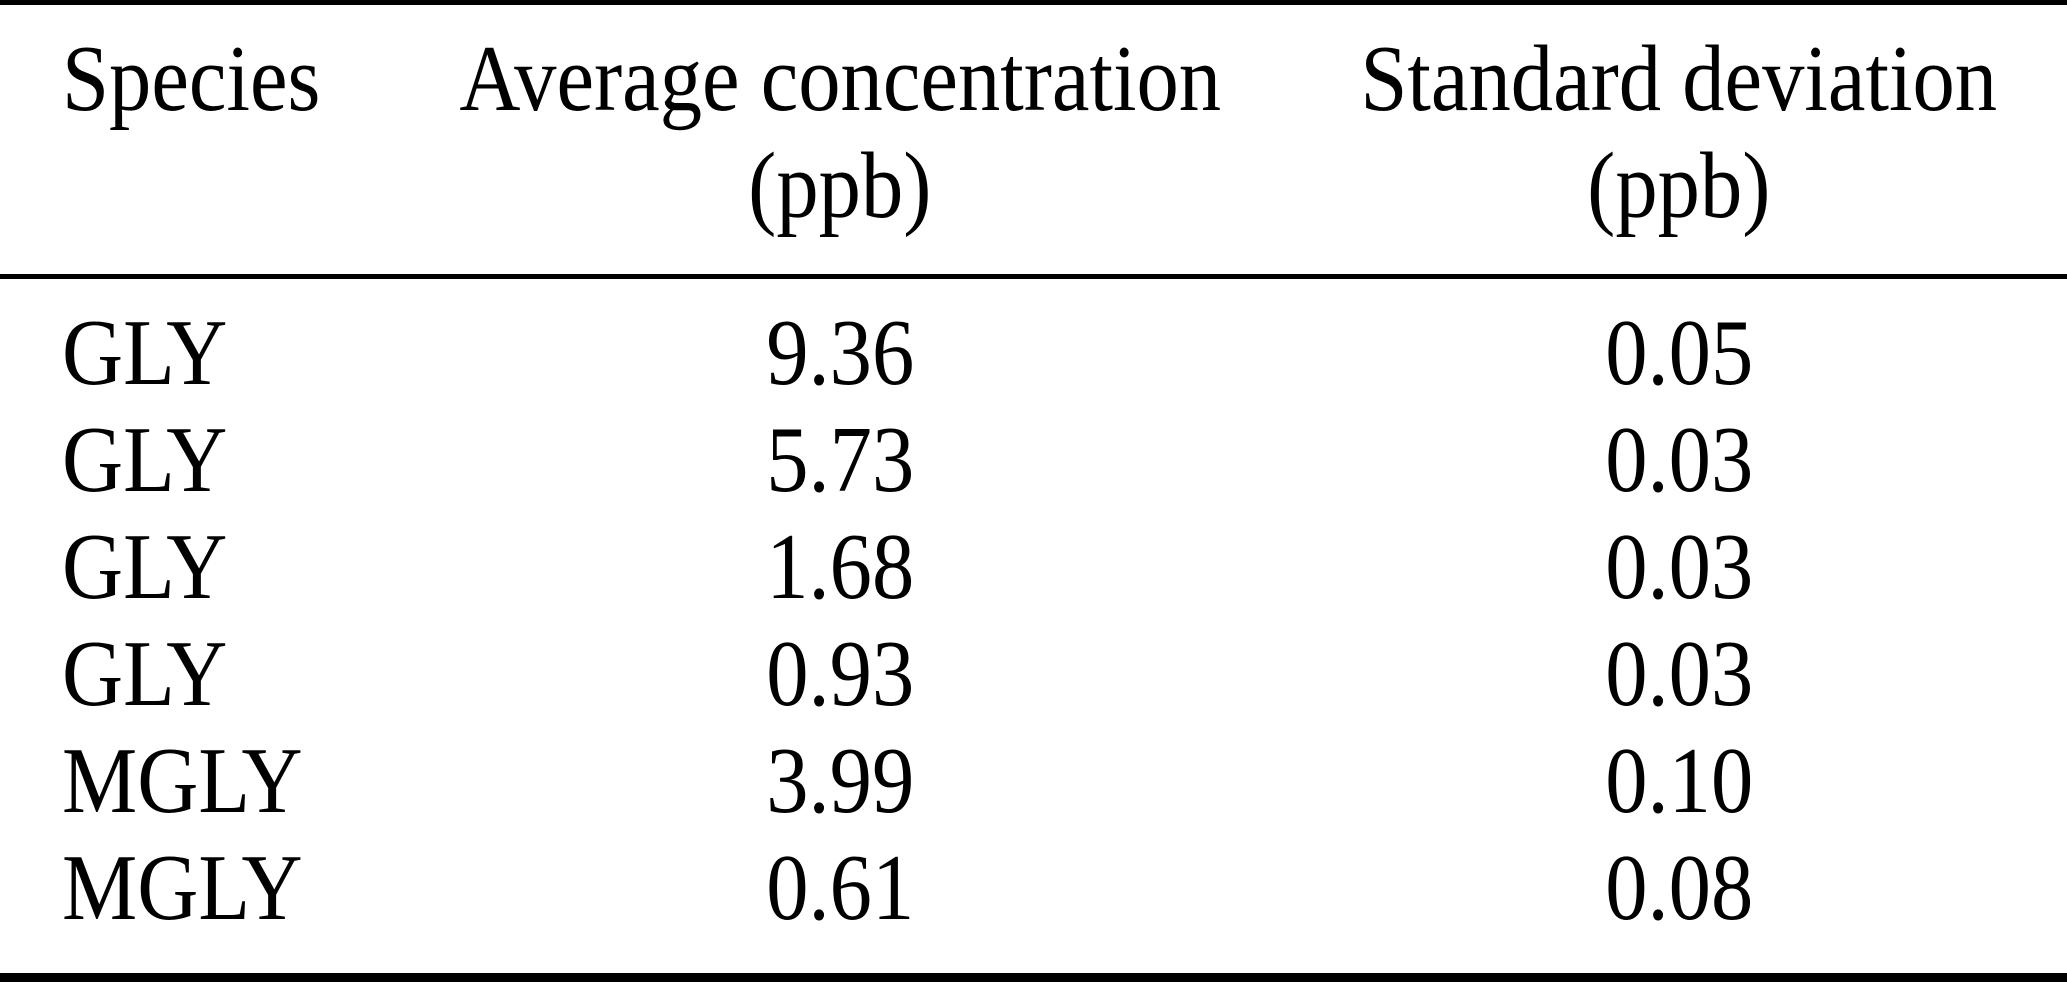  I want to click on table-row: GLY 9.36 0.05, so click(1033, 353).